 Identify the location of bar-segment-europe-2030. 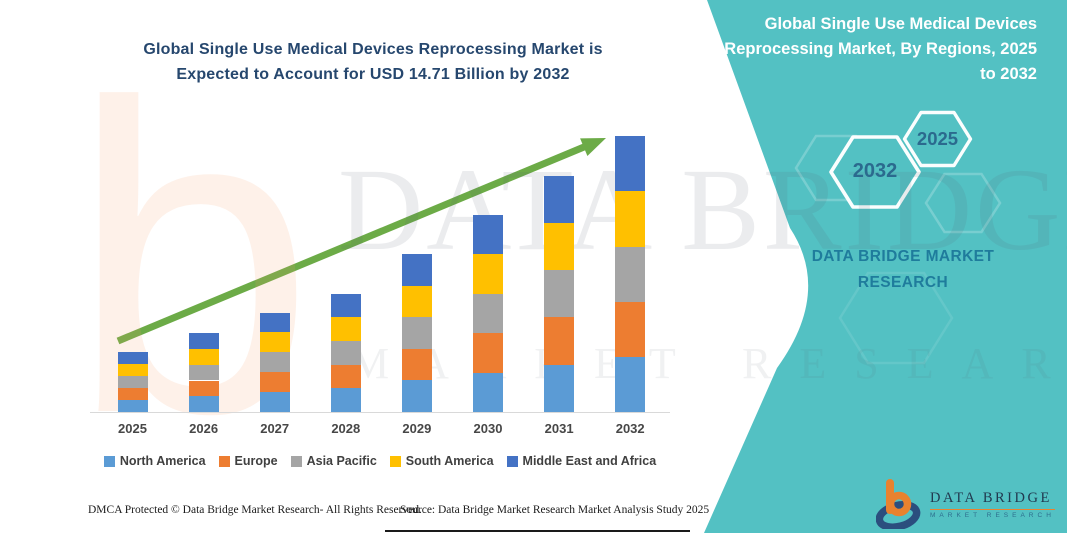
(488, 353).